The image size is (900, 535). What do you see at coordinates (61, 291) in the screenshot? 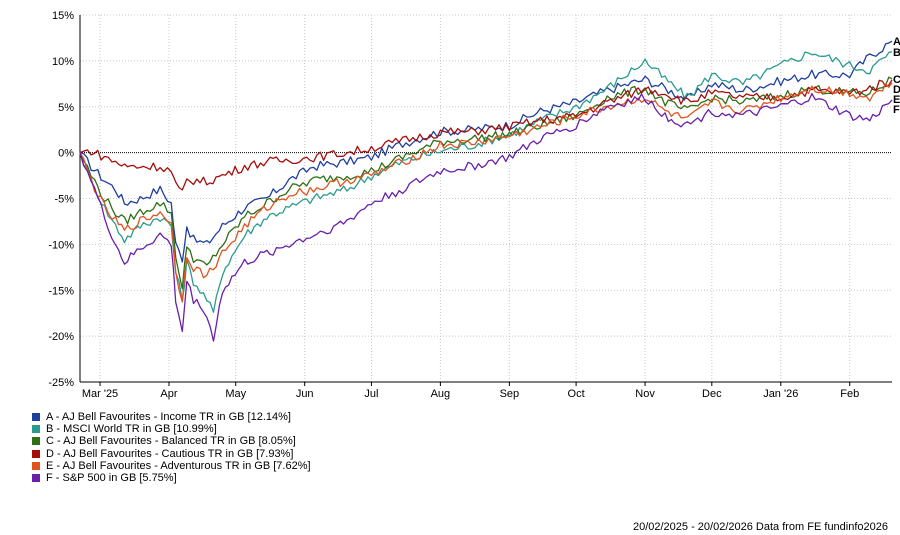
I see `y-tick-label: -15%` at bounding box center [61, 291].